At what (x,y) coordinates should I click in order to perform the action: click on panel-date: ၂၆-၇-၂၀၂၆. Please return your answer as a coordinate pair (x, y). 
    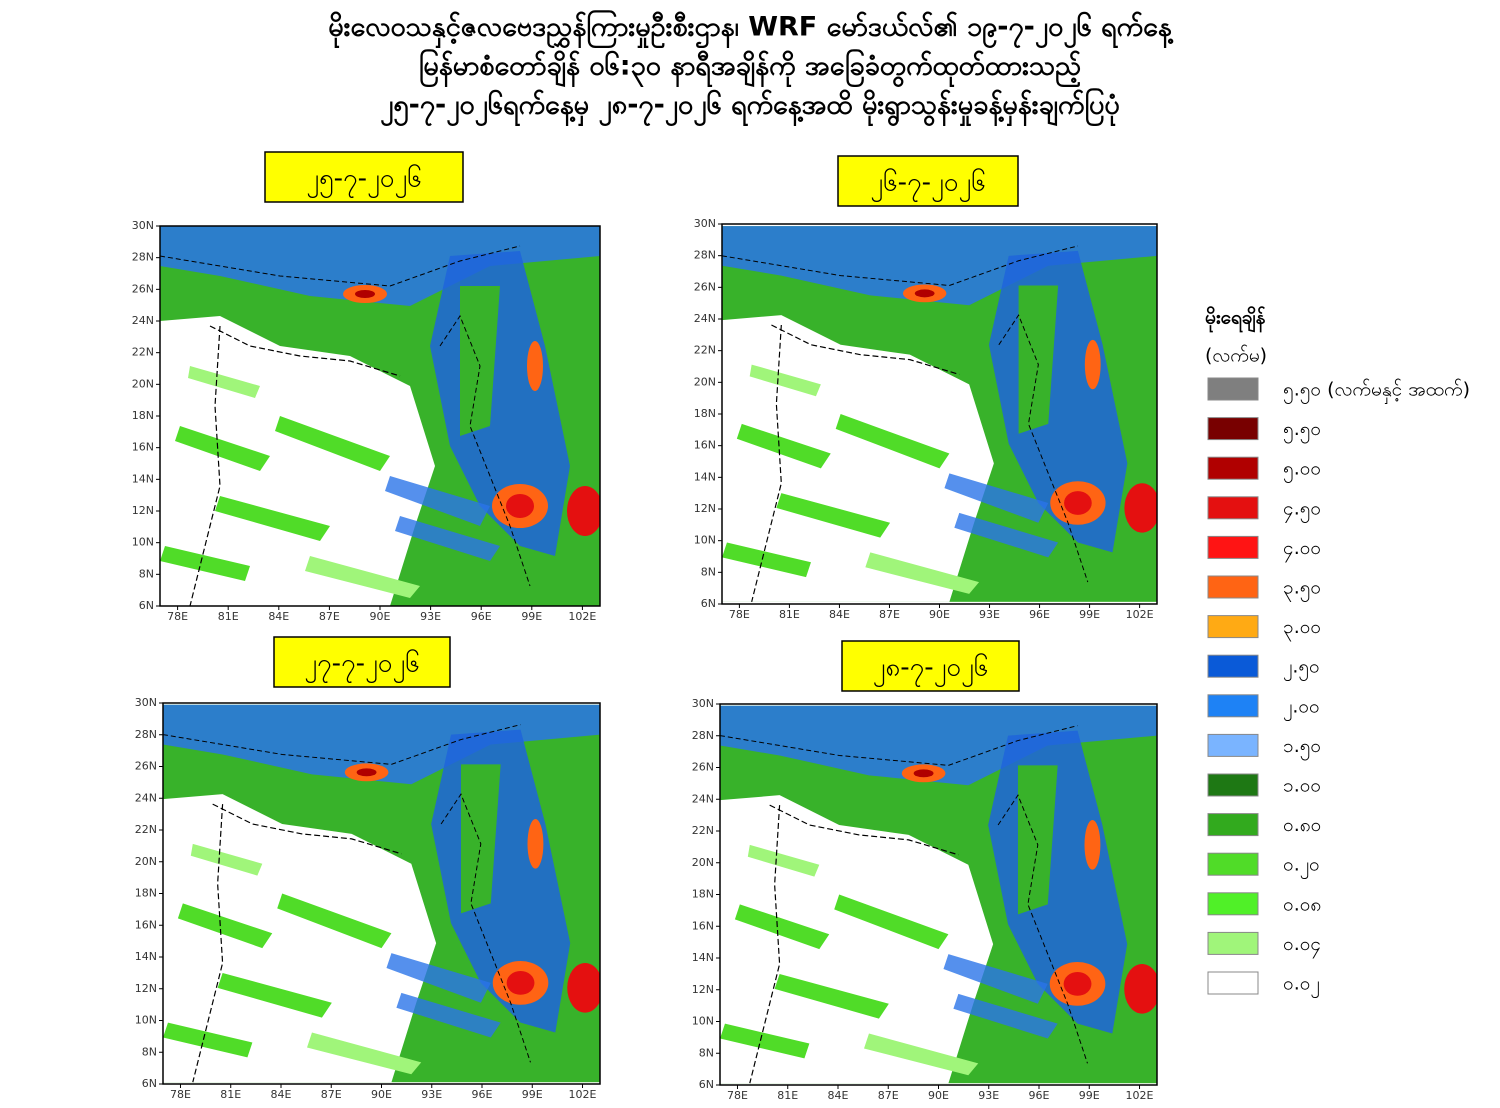
    Looking at the image, I should click on (928, 184).